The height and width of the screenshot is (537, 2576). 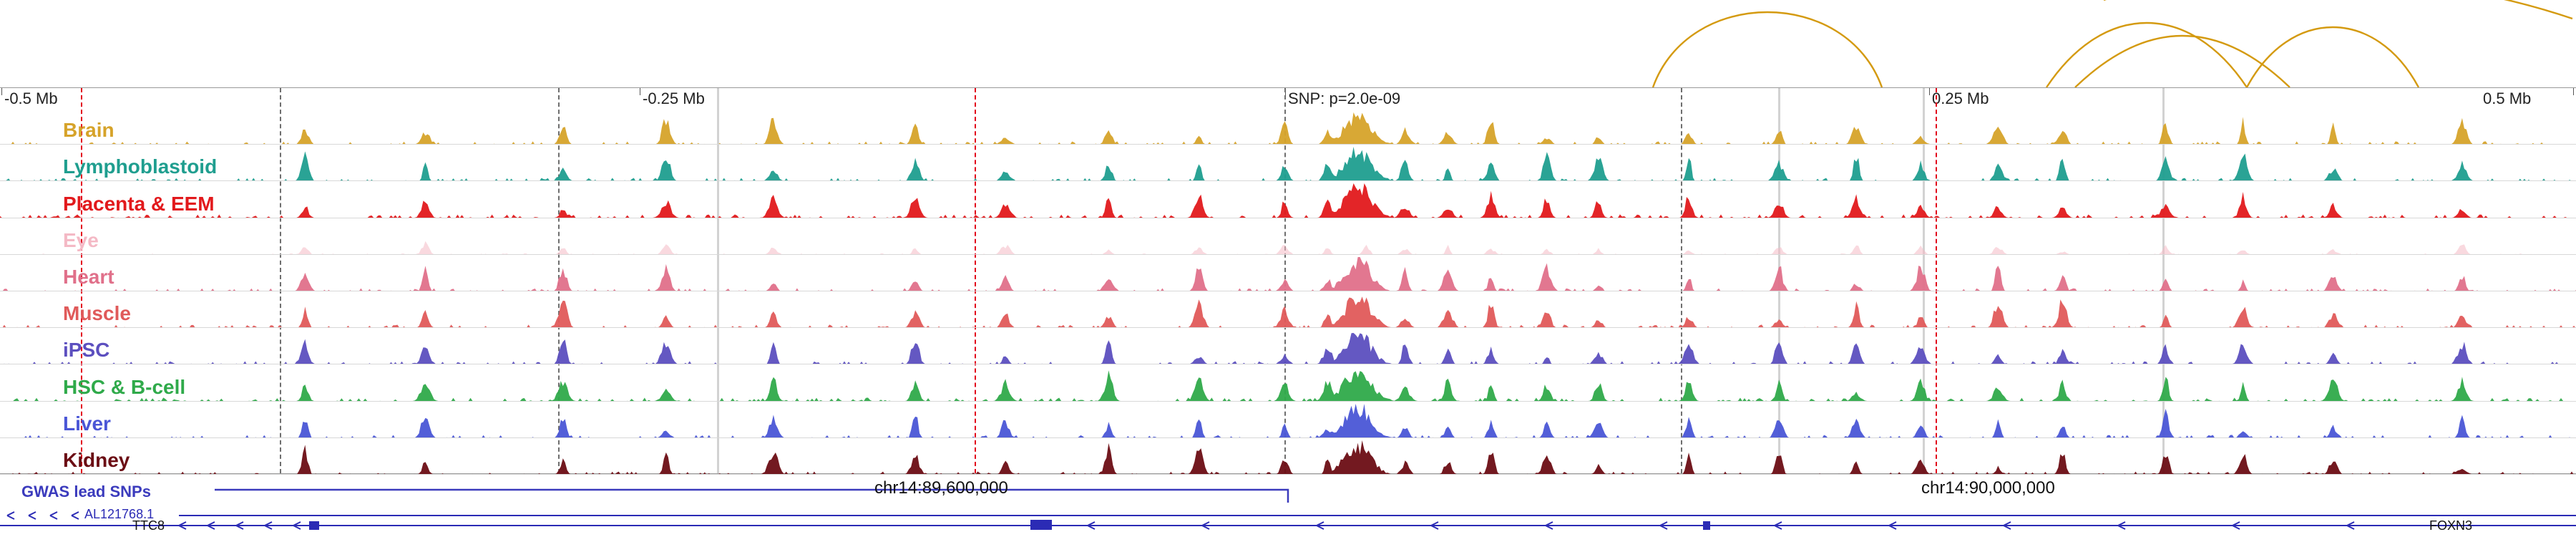 I want to click on tissue-row-brain: Brain, so click(x=1288, y=126).